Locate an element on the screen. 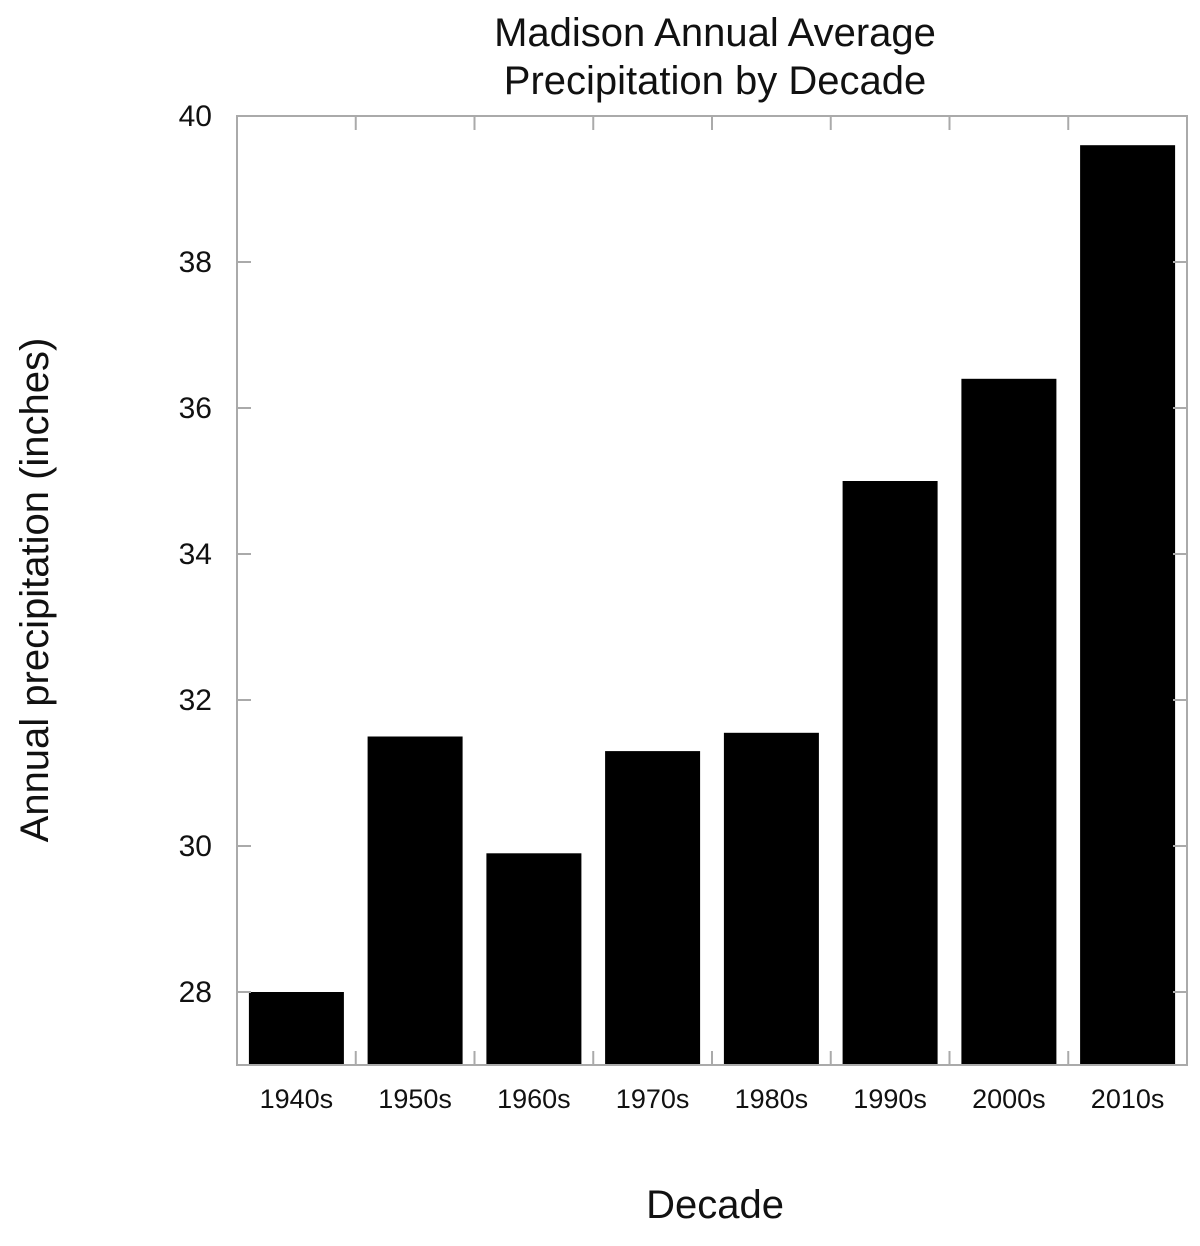 The width and height of the screenshot is (1200, 1246). x-tick-label: 1940s is located at coordinates (297, 1099).